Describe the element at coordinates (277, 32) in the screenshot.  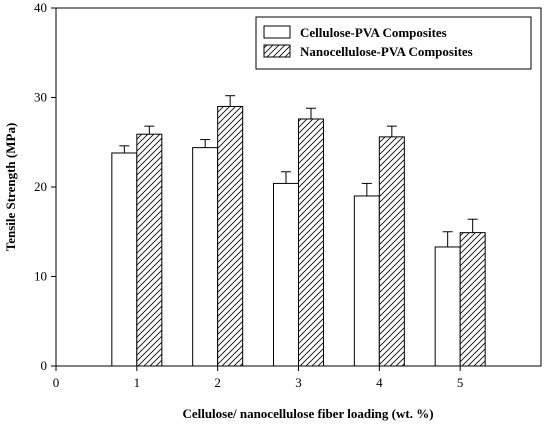
I see `legend-swatch-cellulose` at that location.